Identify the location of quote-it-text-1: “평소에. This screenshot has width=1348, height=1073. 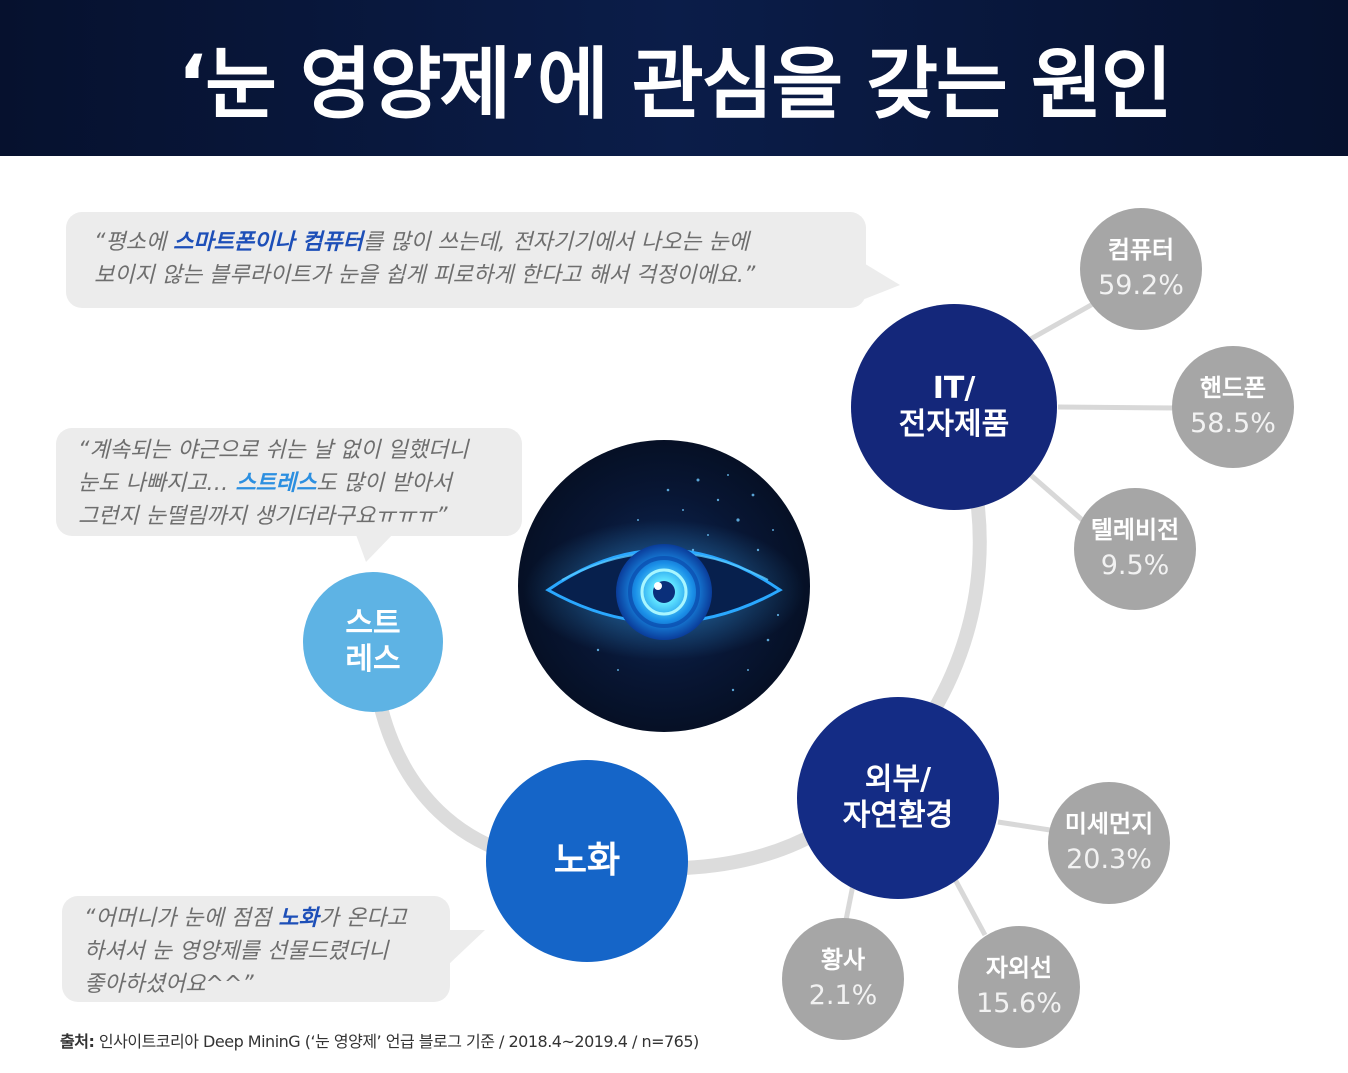
(134, 242).